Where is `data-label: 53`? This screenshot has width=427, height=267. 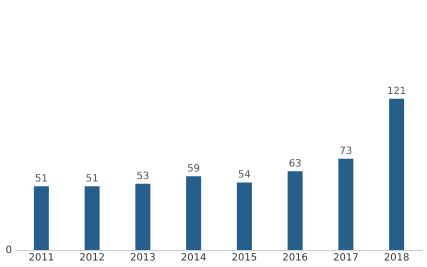
data-label: 53 is located at coordinates (143, 176).